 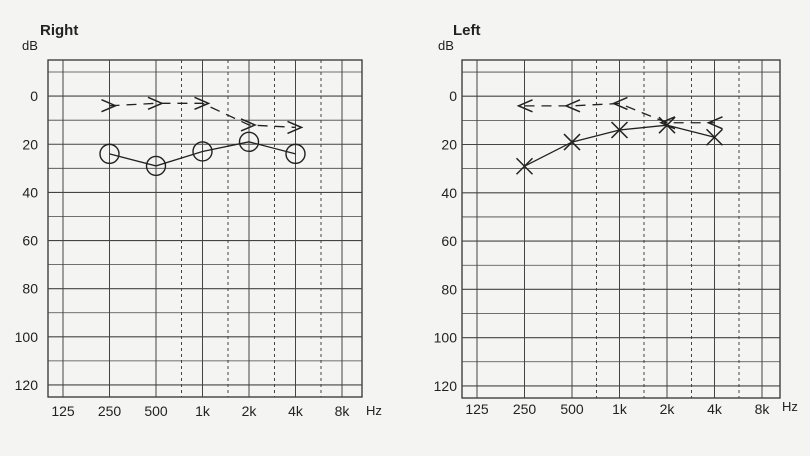 I want to click on chart-title-left: Left, so click(x=467, y=30).